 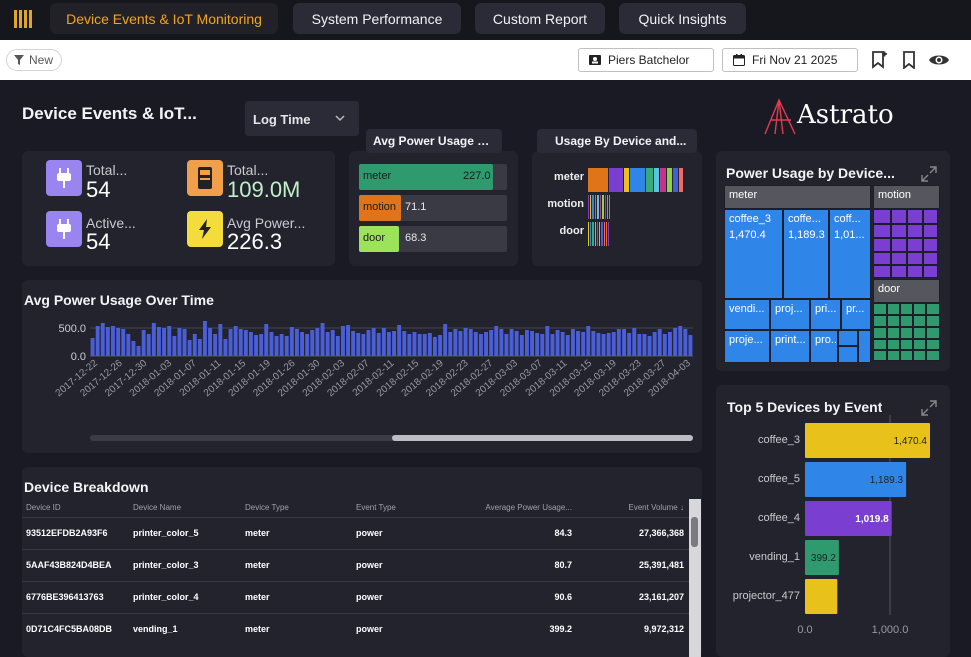 I want to click on col-event-type: Event Type, so click(x=376, y=508).